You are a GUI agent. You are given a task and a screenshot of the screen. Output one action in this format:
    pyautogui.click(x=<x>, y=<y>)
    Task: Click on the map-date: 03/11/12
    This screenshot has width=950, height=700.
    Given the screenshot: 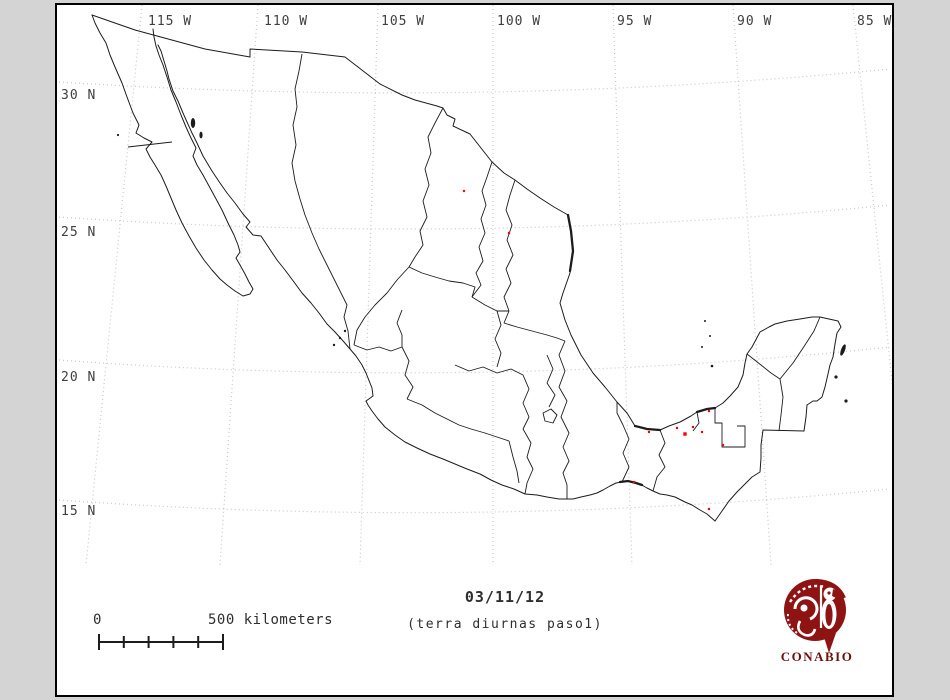 What is the action you would take?
    pyautogui.click(x=505, y=597)
    